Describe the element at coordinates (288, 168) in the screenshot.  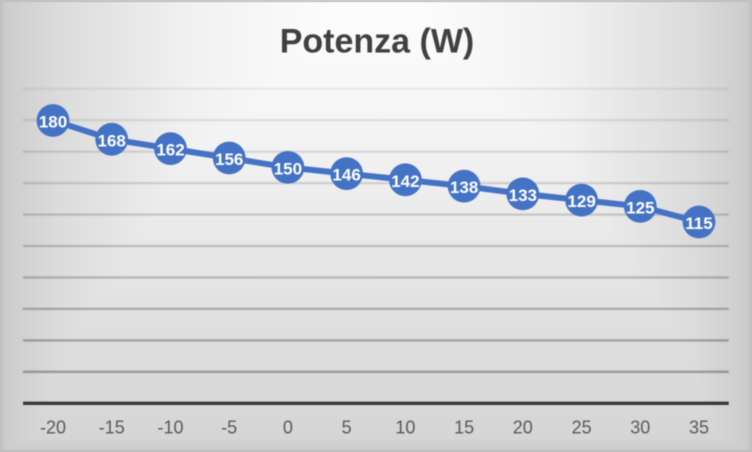
I see `svg-text: 150` at that location.